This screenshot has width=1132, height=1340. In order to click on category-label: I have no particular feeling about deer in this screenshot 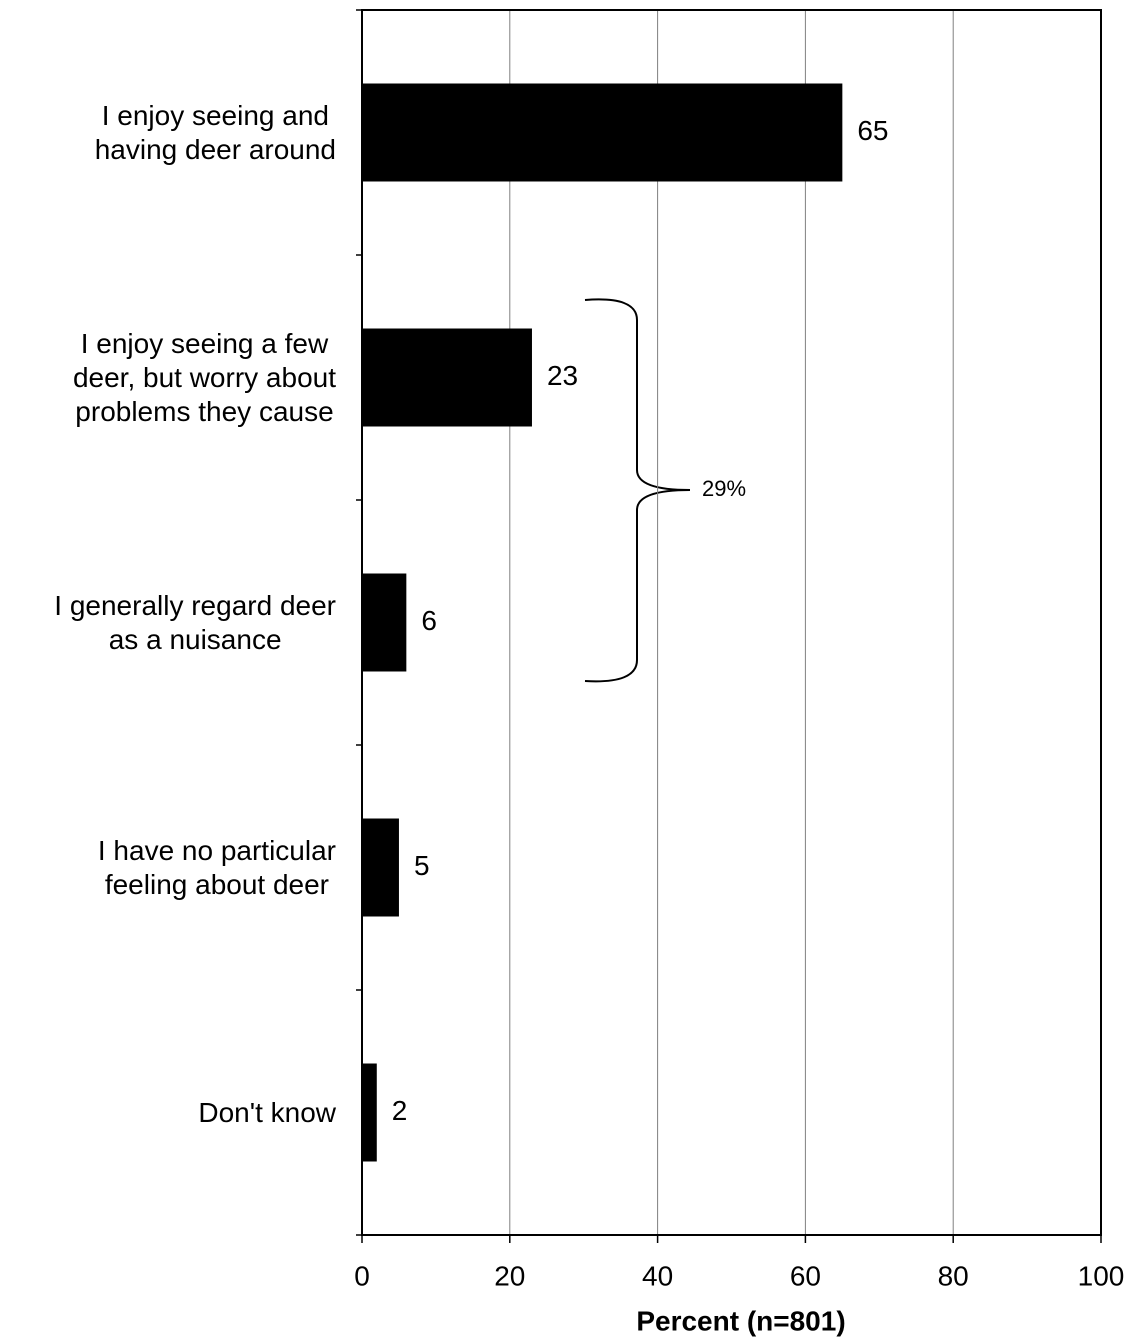, I will do `click(216, 867)`.